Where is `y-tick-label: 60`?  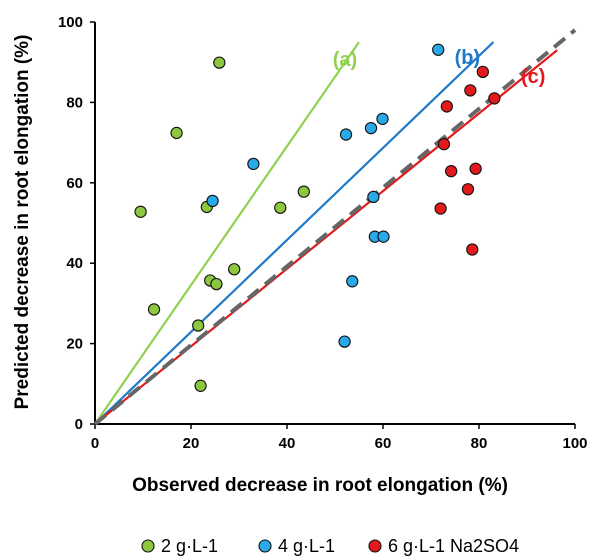 y-tick-label: 60 is located at coordinates (74, 183).